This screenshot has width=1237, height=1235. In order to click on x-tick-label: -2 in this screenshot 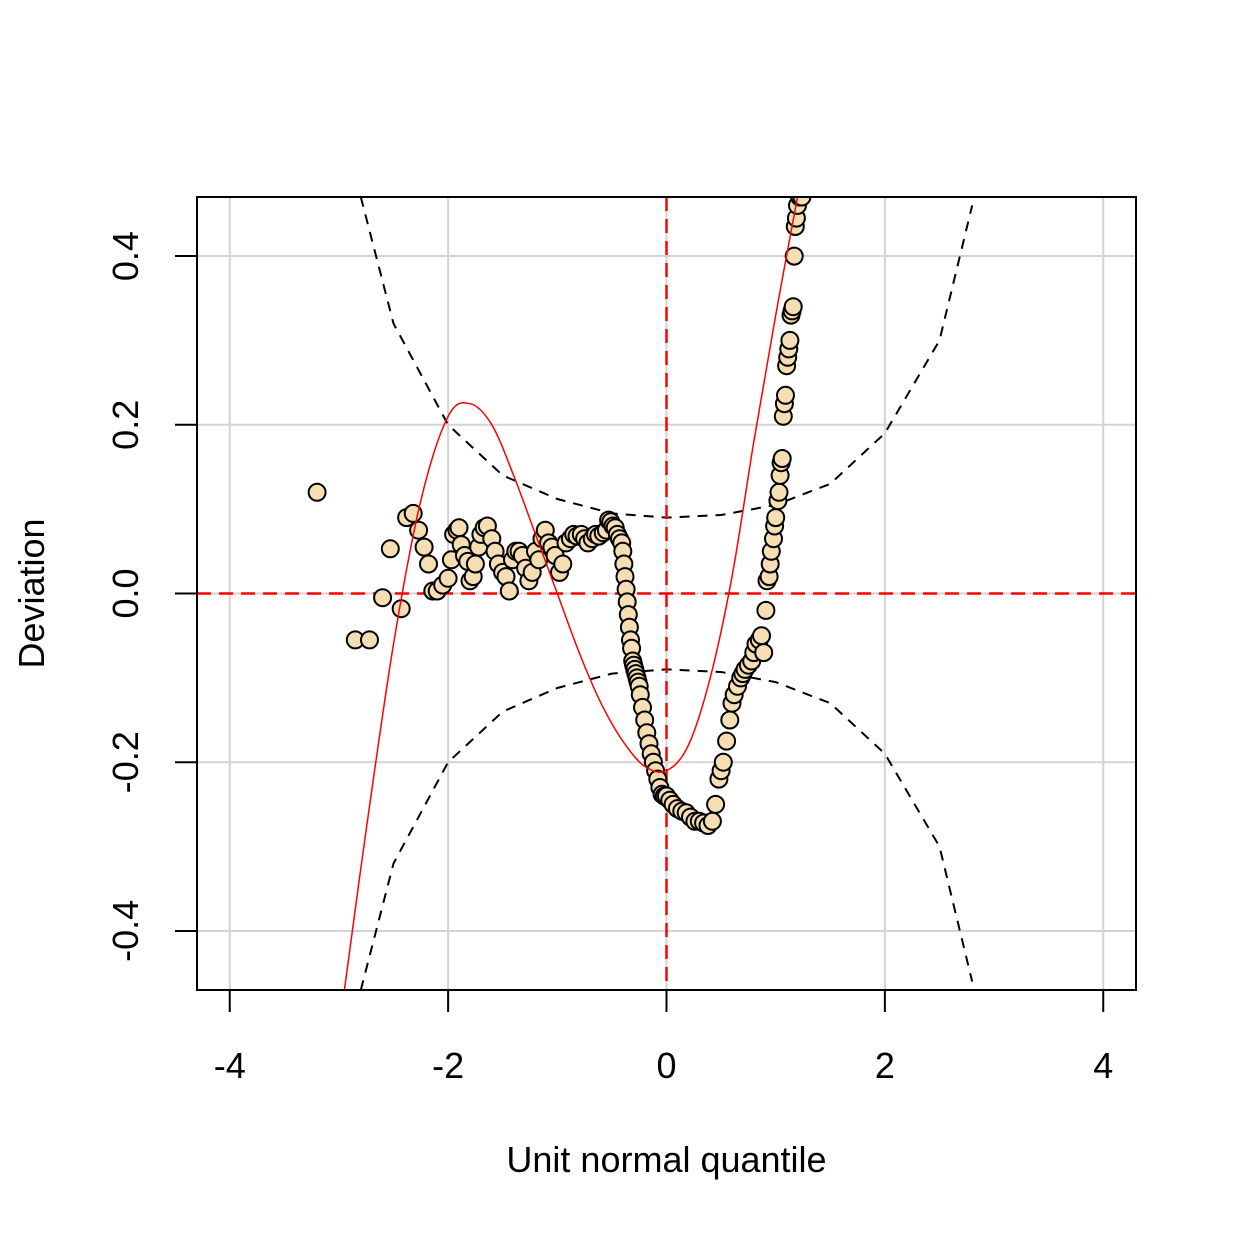, I will do `click(448, 1065)`.